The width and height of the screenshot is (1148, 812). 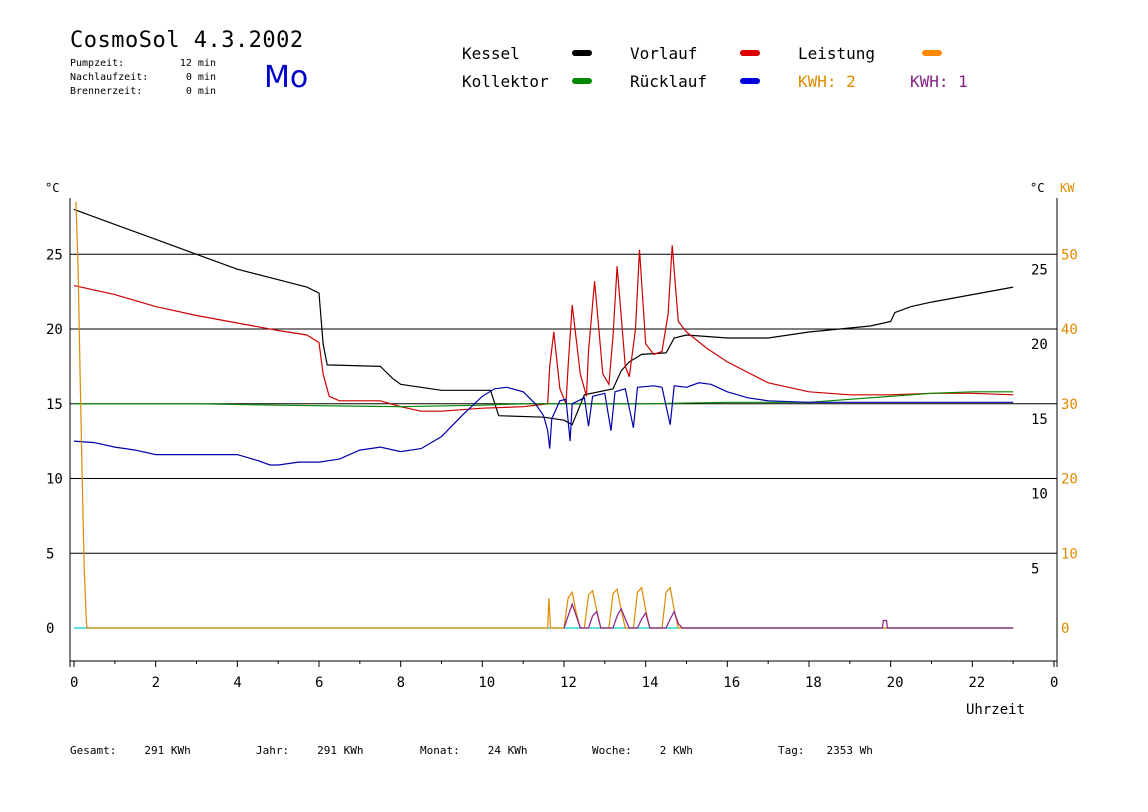 What do you see at coordinates (582, 53) in the screenshot?
I see `legend-kessel-swatch` at bounding box center [582, 53].